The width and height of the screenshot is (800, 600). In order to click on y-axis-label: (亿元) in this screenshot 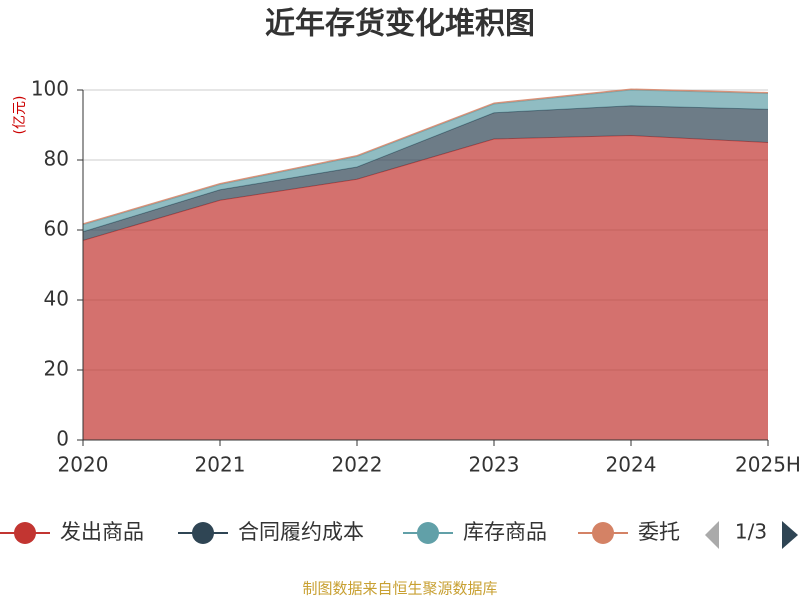, I will do `click(20, 115)`.